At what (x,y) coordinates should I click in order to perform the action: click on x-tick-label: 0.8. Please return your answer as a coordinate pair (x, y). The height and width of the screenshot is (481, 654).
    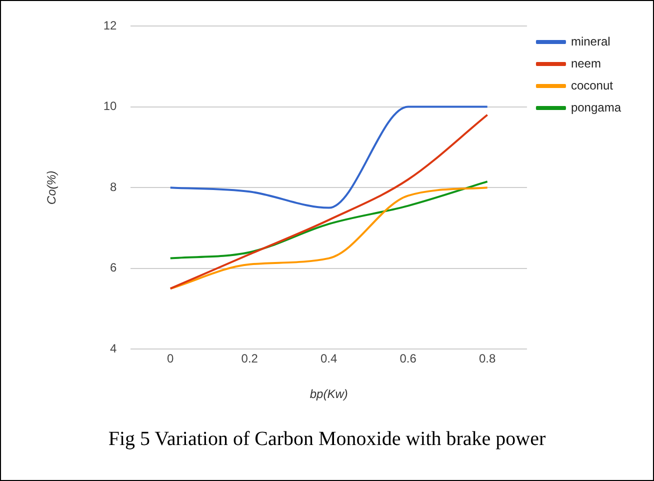
    Looking at the image, I should click on (487, 359).